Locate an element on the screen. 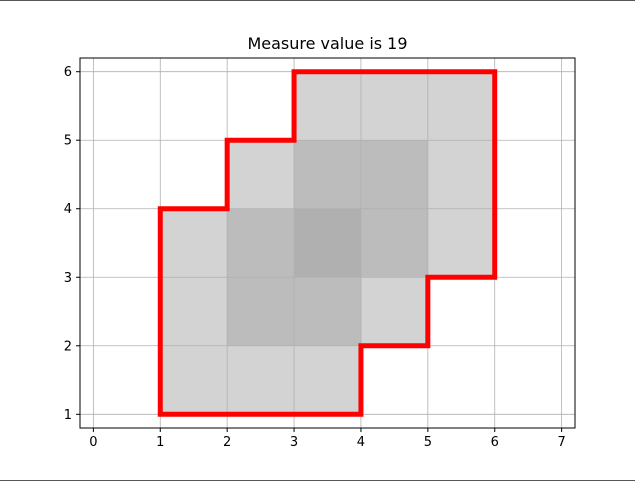 The image size is (635, 482). y-tick-label: 4 is located at coordinates (68, 209).